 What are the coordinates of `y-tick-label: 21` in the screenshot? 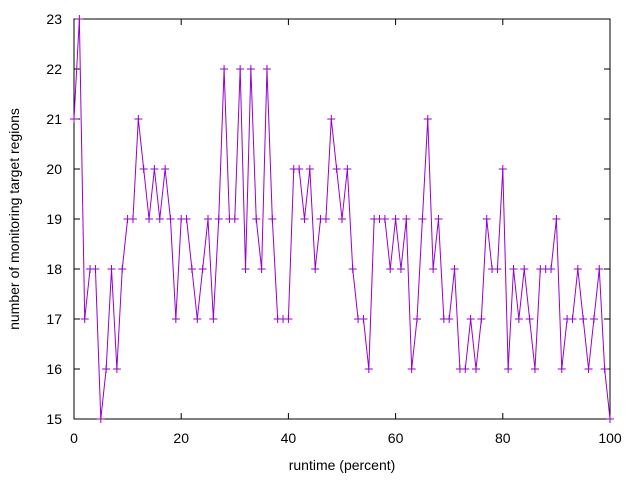 It's located at (54, 119).